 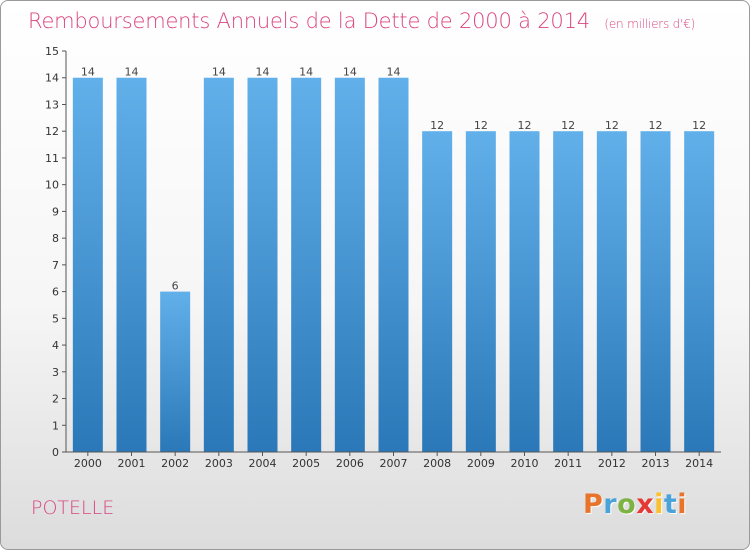 I want to click on x-tick-label-2012: 2012, so click(x=612, y=463).